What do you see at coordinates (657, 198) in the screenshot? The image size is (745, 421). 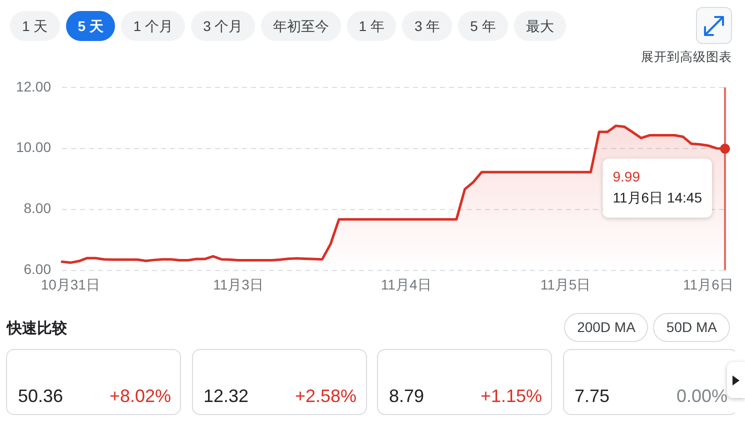 I see `annotation: 11月6日 14:45` at bounding box center [657, 198].